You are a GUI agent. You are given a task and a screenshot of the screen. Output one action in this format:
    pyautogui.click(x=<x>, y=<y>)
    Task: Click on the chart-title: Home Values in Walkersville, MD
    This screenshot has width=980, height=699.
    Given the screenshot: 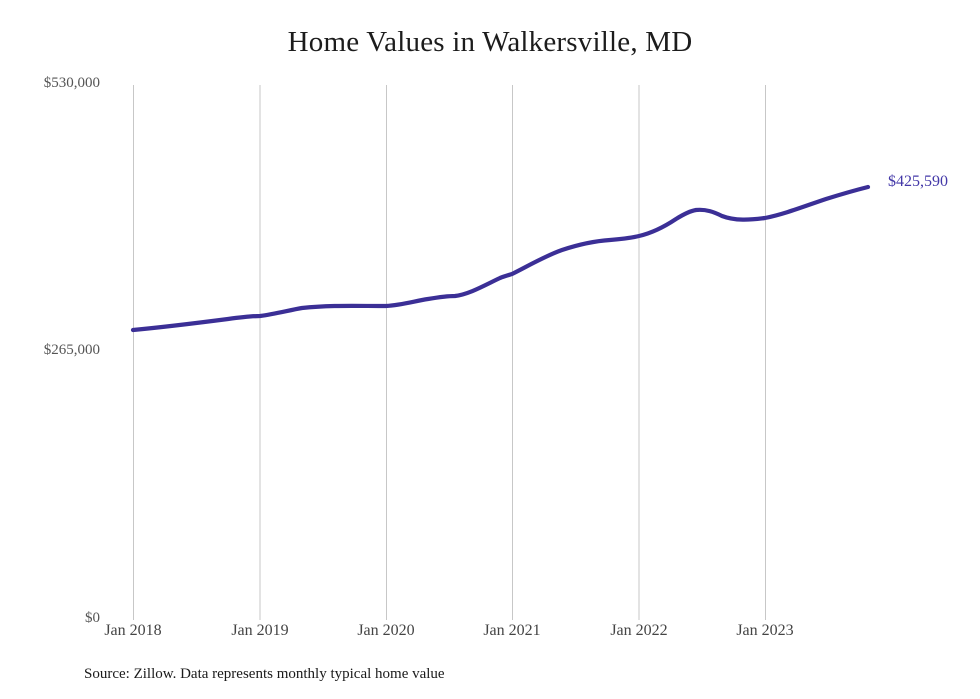 What is the action you would take?
    pyautogui.click(x=490, y=42)
    